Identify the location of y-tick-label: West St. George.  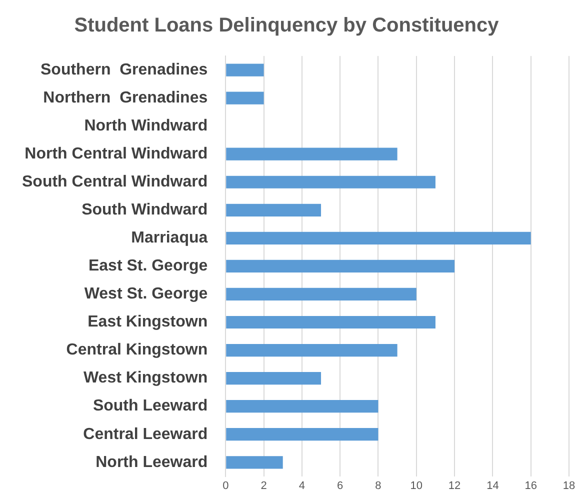
(146, 294).